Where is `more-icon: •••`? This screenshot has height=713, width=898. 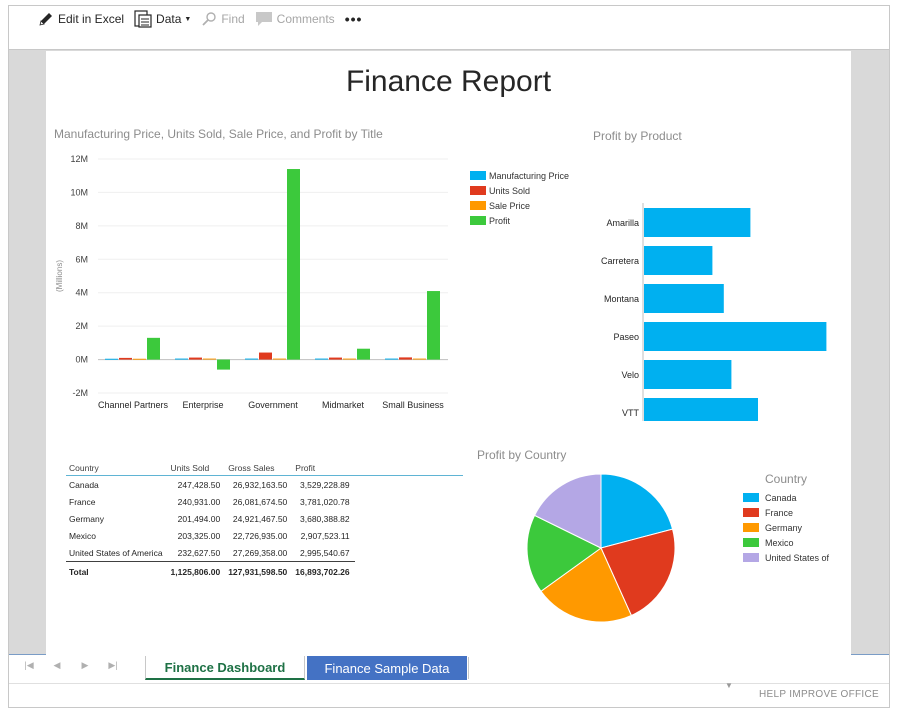
more-icon: ••• is located at coordinates (353, 19).